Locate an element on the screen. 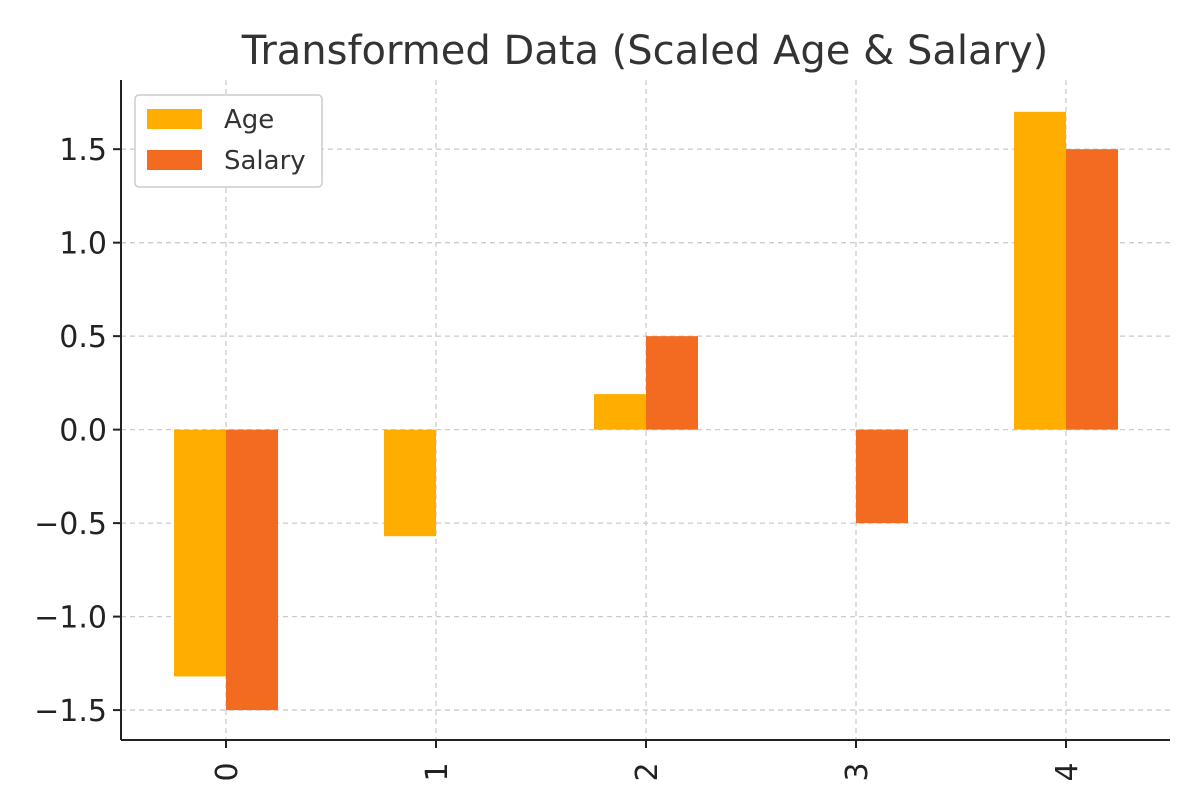  y-tick-label: −1.0 is located at coordinates (70, 618).